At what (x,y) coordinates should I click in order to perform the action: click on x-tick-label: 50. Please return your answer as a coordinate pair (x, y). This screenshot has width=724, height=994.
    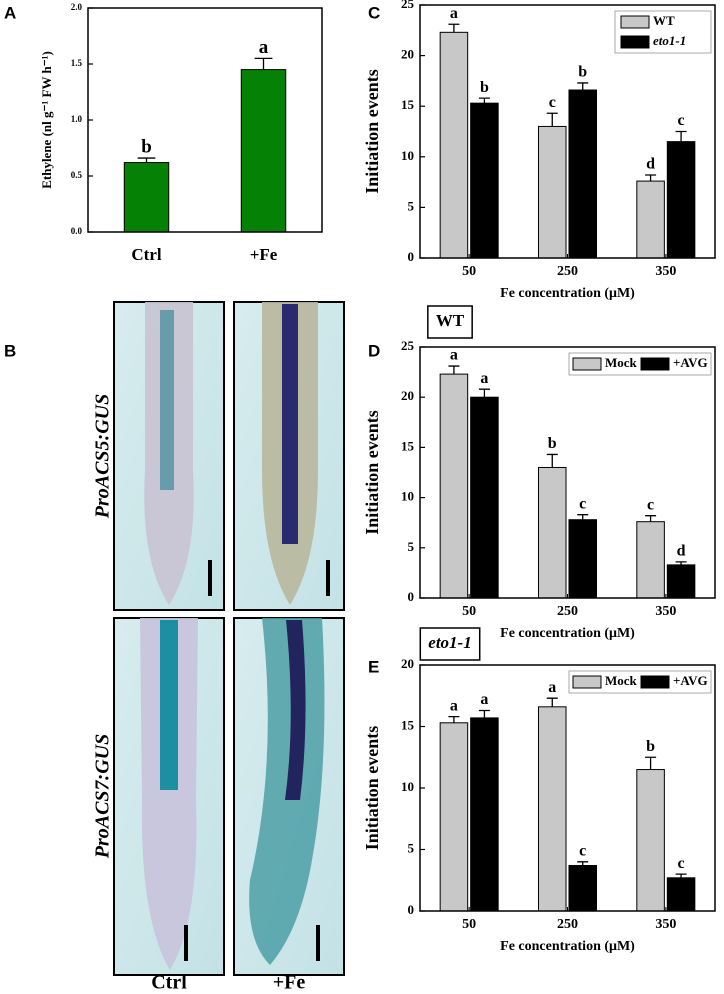
    Looking at the image, I should click on (469, 611).